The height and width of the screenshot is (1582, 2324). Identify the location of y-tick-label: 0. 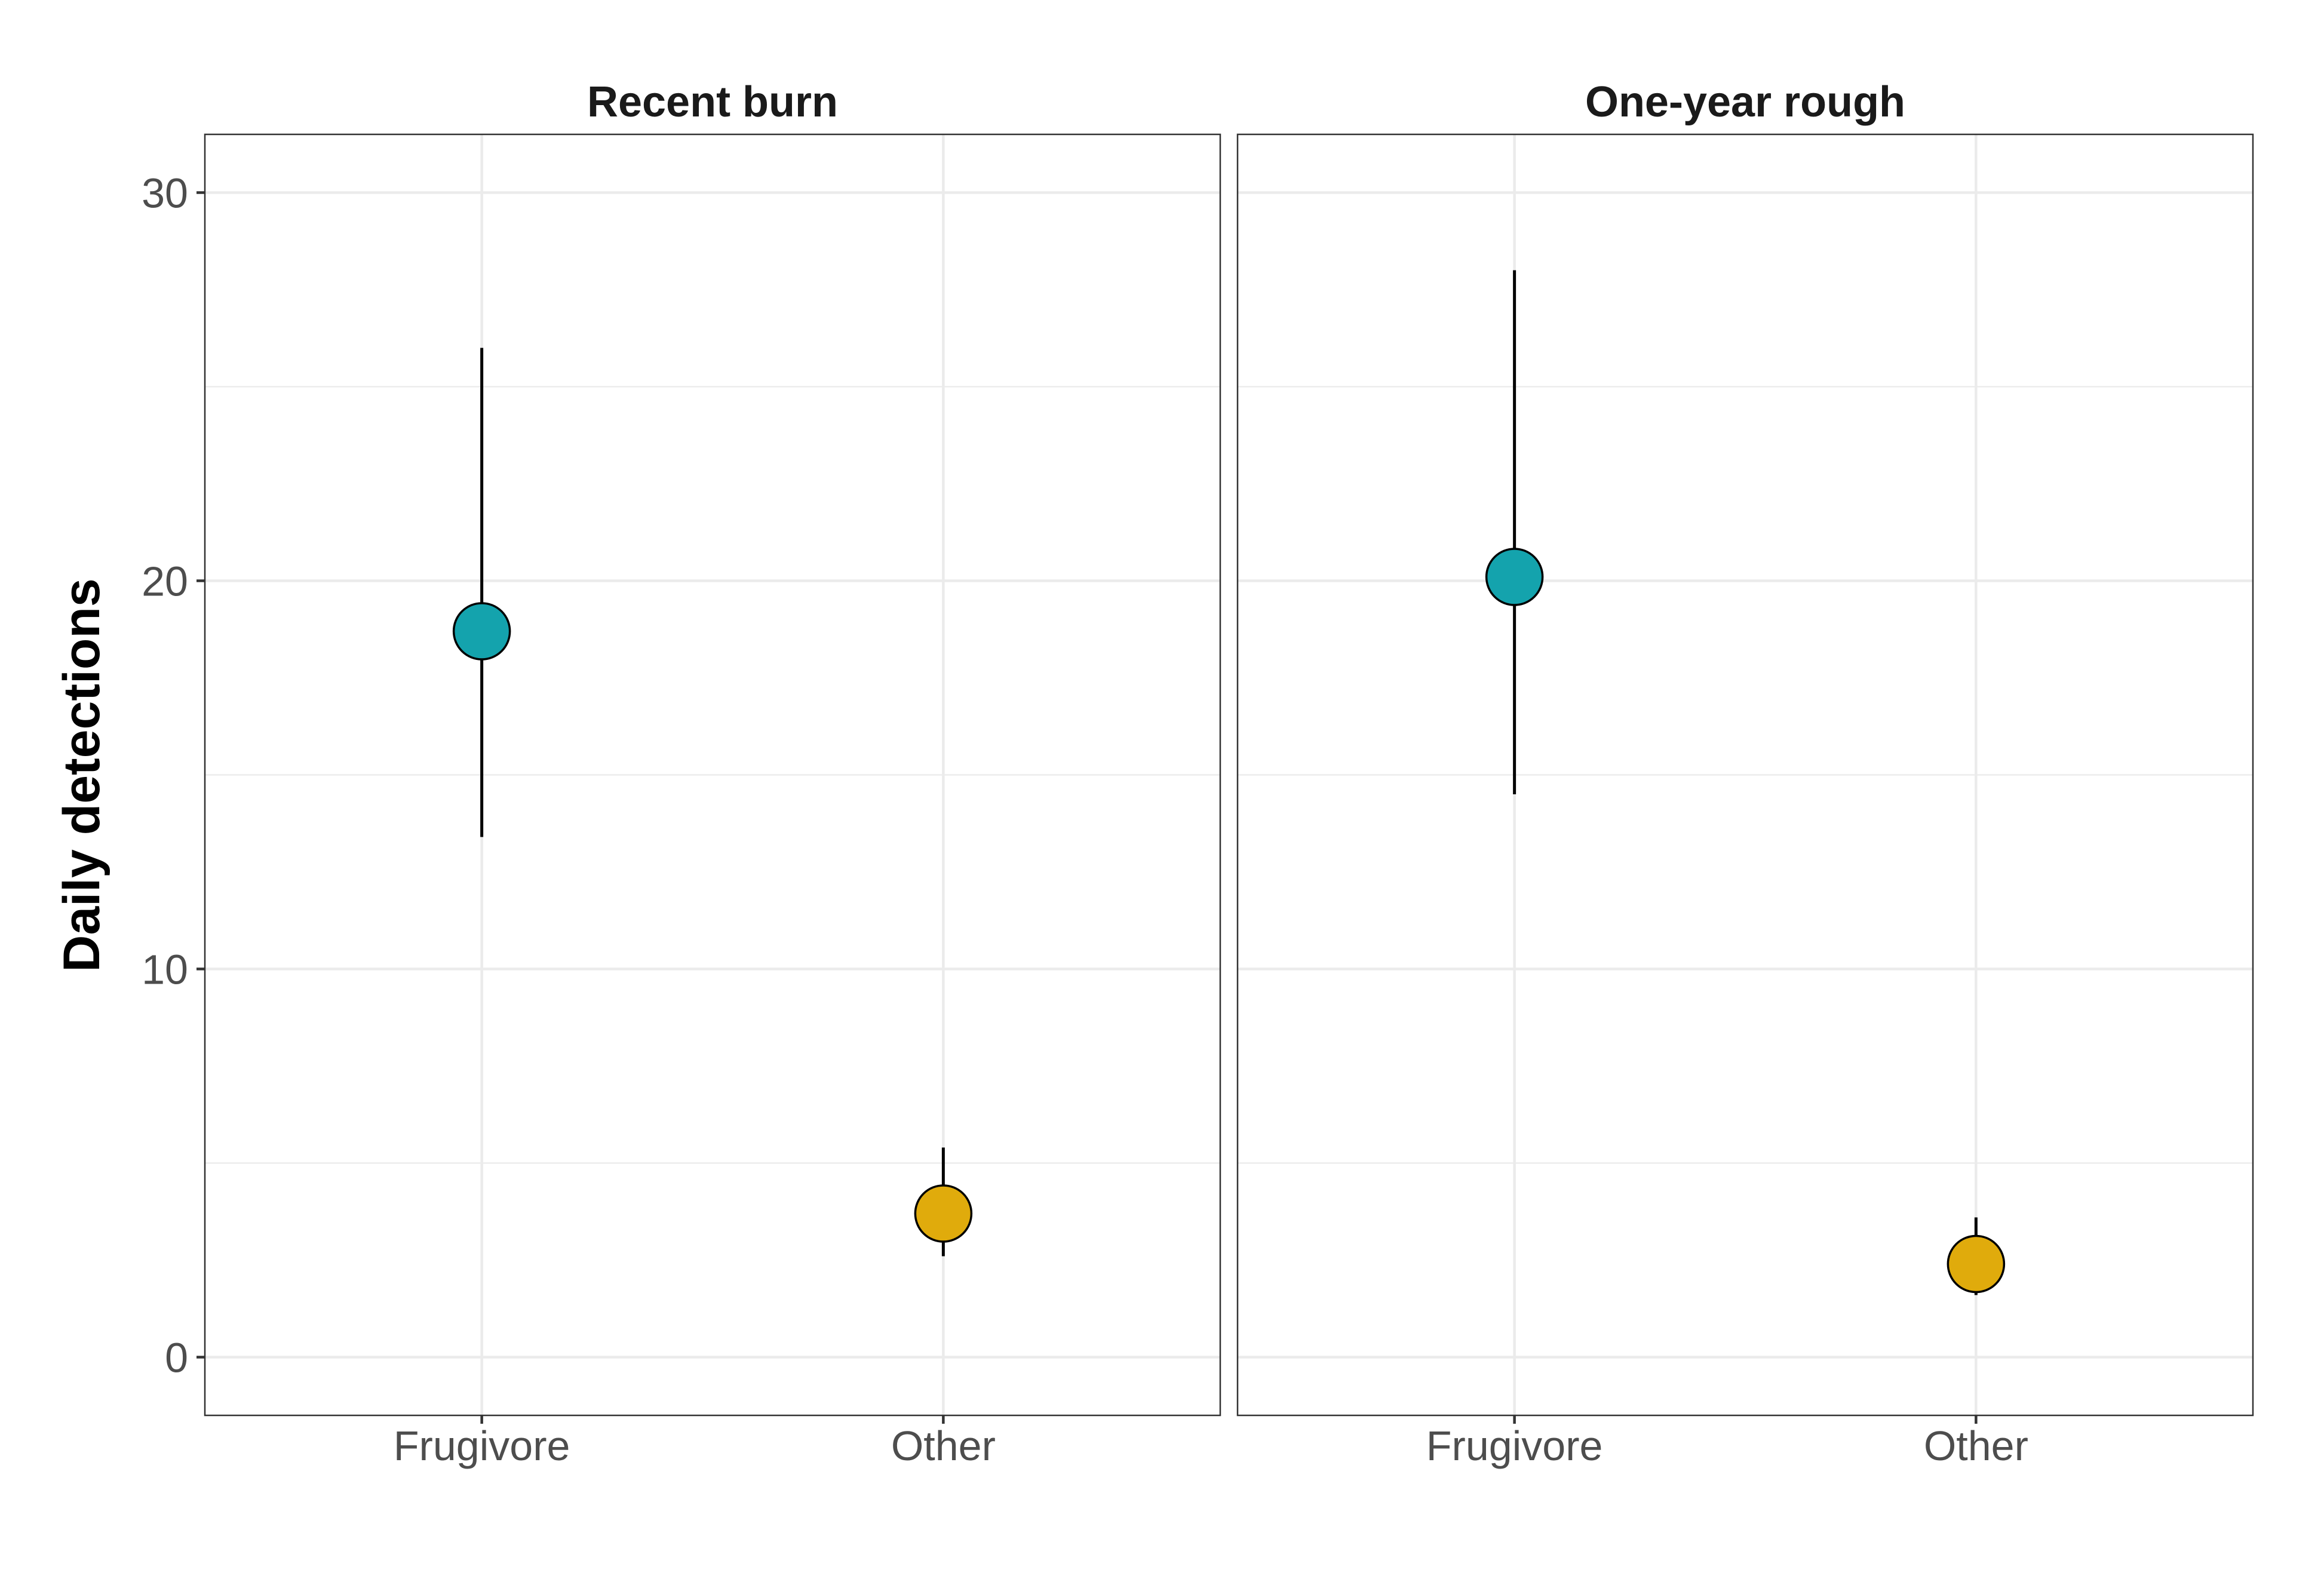
(176, 1358).